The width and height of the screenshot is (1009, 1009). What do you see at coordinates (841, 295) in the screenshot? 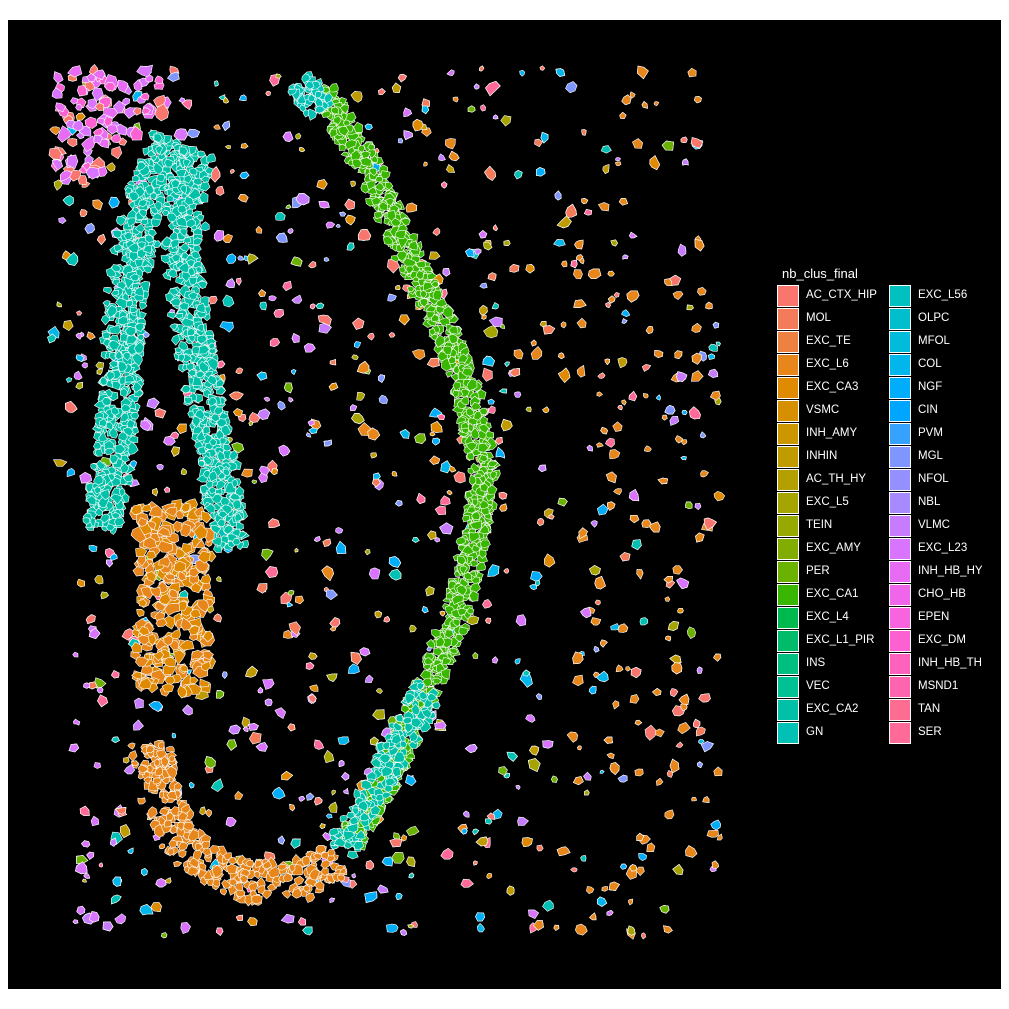
I see `legend-label: AC_CTX_HIP` at bounding box center [841, 295].